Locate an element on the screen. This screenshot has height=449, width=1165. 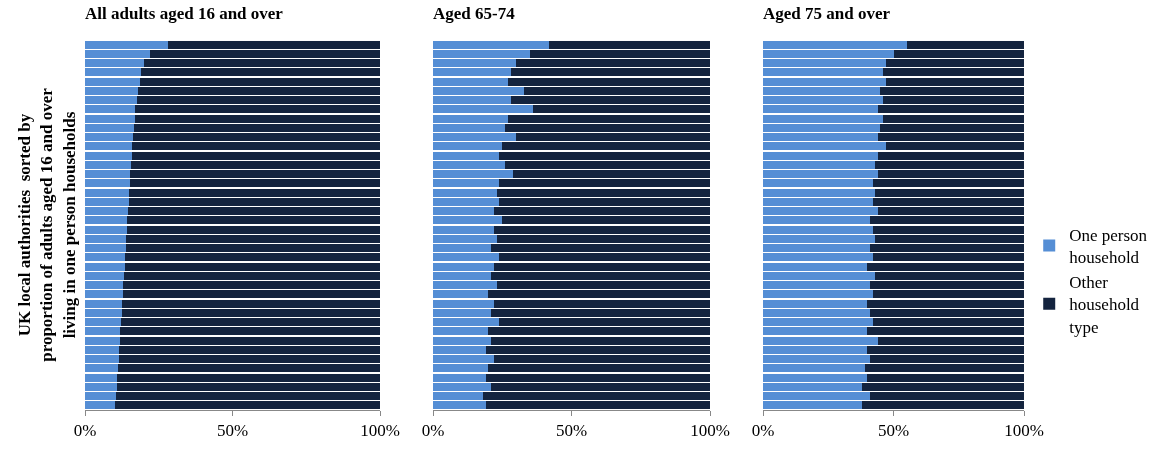
y-axis-title: UK local authorities sorted by proportion of adults aged 16 and over living in one person households is located at coordinates (47, 224).